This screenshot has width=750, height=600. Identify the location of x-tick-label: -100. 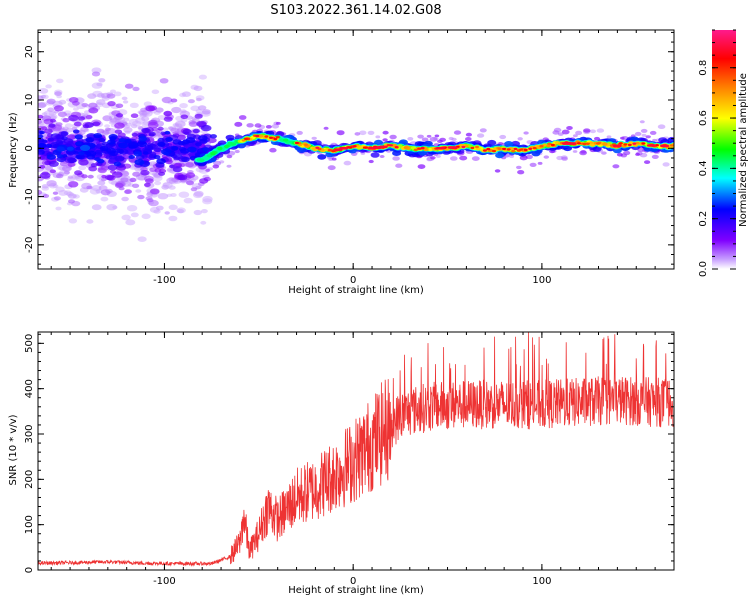
(164, 581).